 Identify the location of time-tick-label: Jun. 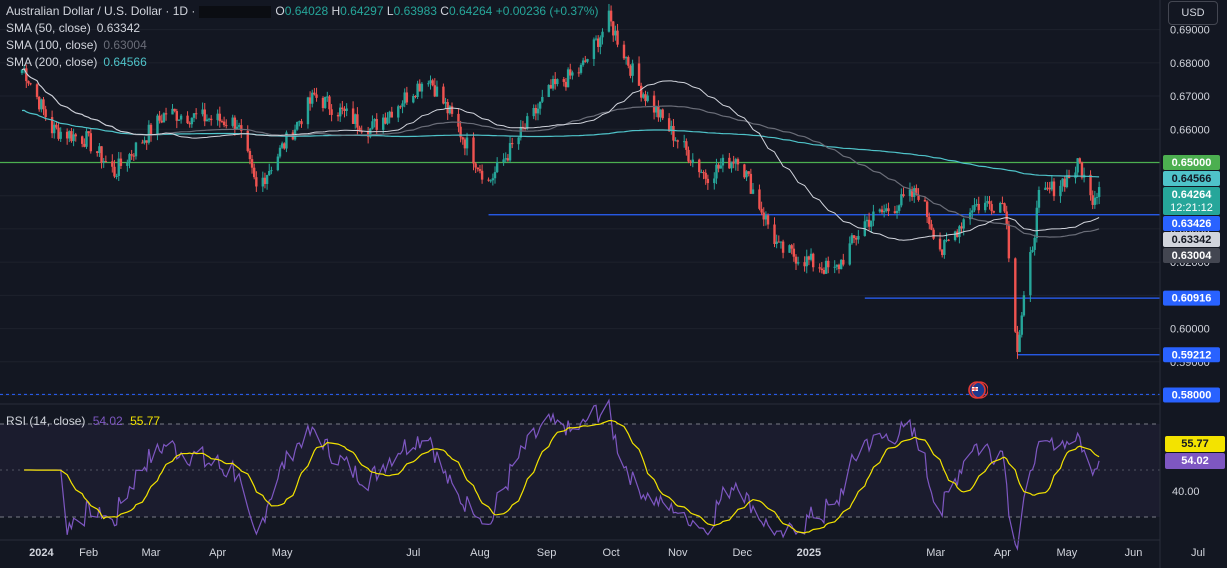
(1134, 553).